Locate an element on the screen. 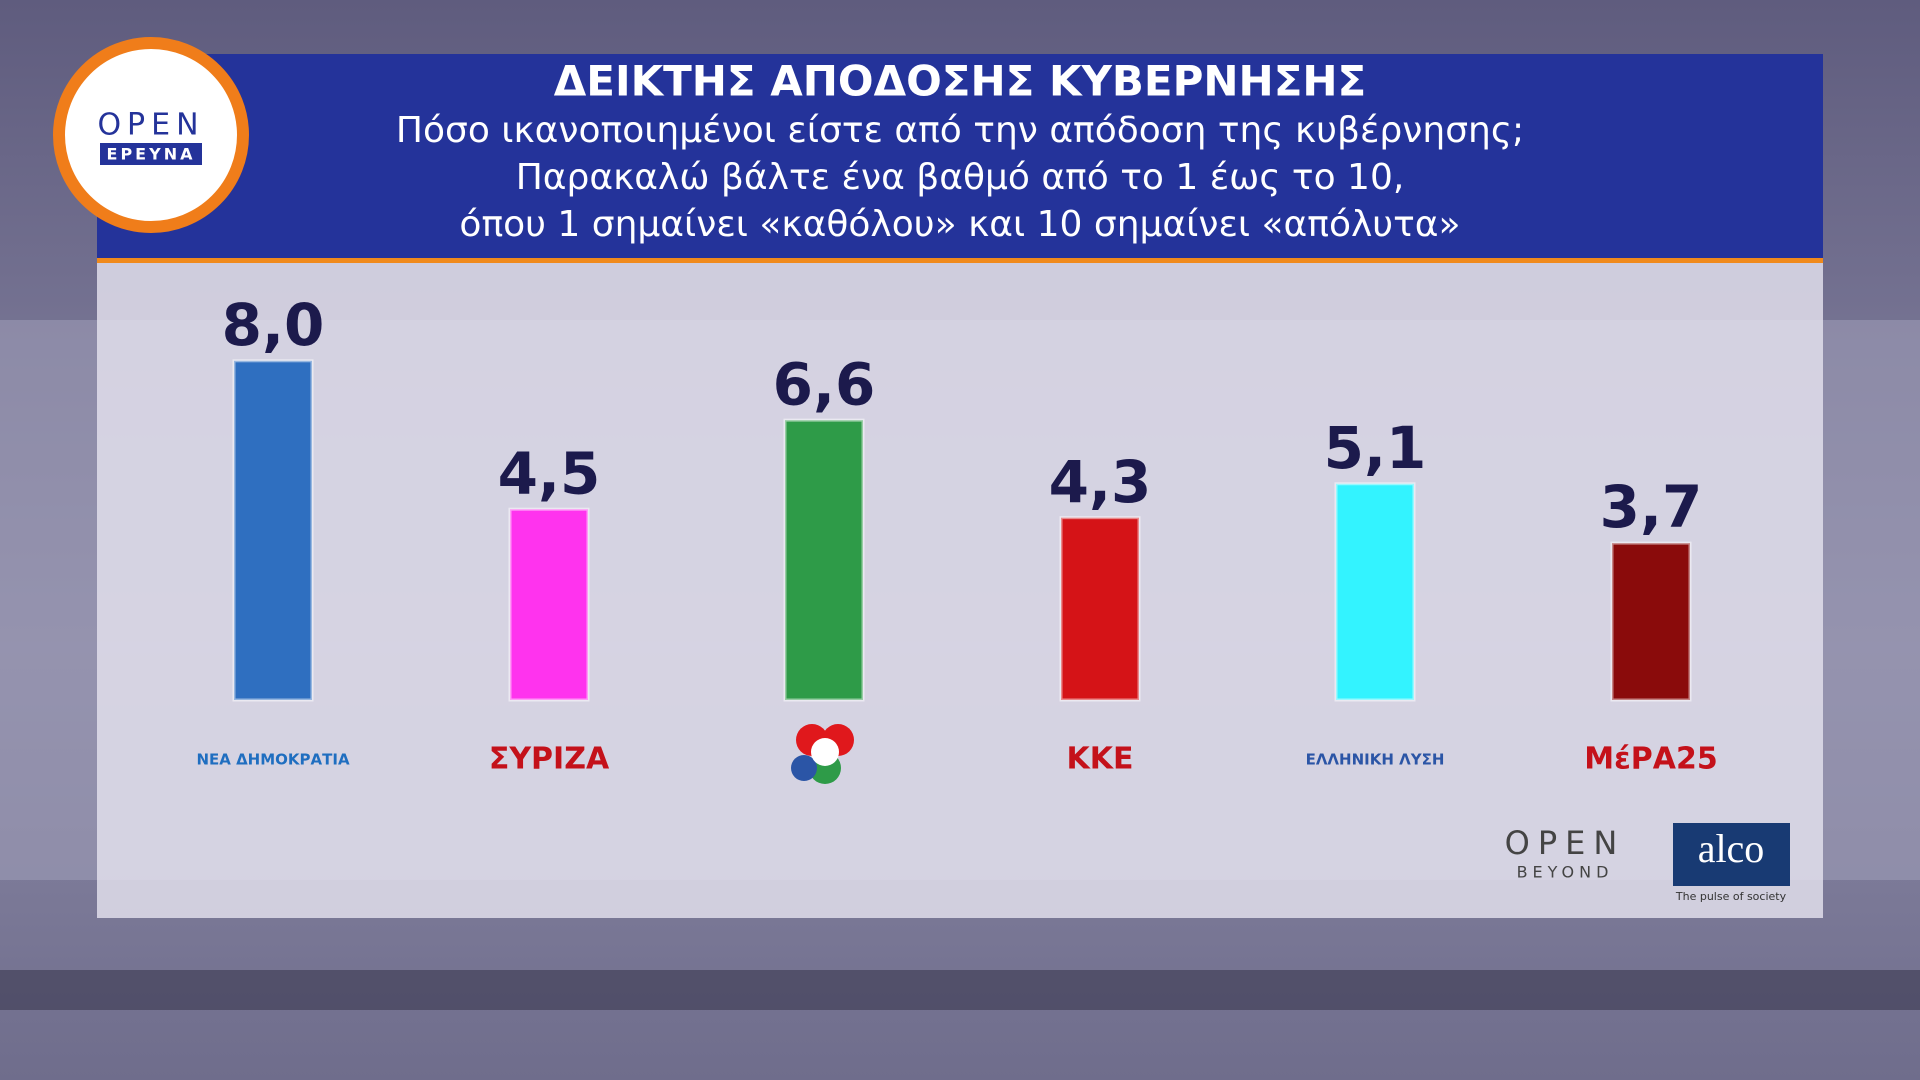 The height and width of the screenshot is (1080, 1920). pasok-logo is located at coordinates (822, 754).